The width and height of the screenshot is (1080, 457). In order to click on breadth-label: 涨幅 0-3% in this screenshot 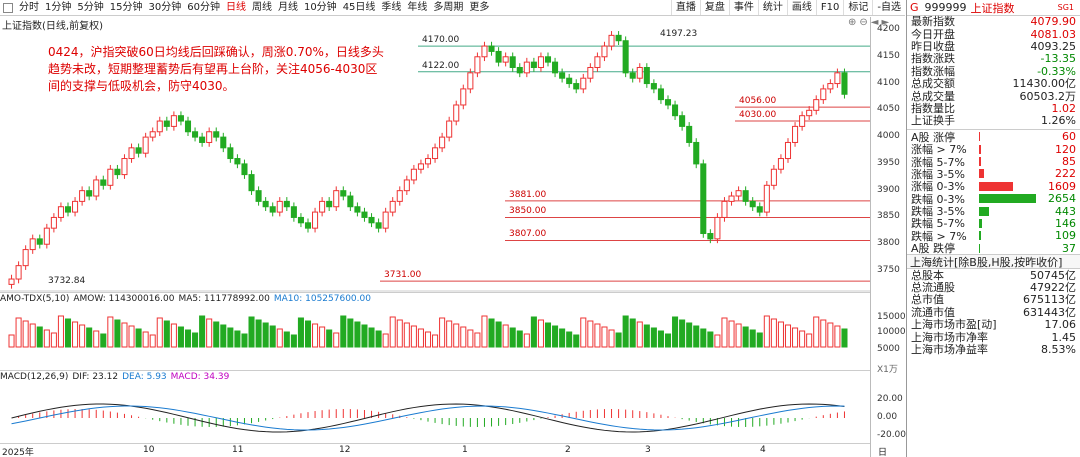, I will do `click(938, 187)`.